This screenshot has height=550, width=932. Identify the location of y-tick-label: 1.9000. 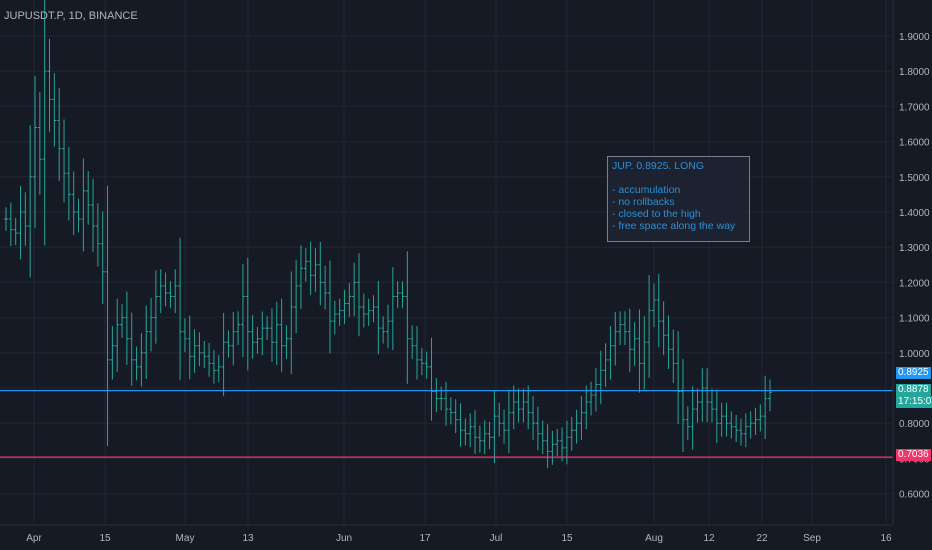
(914, 37).